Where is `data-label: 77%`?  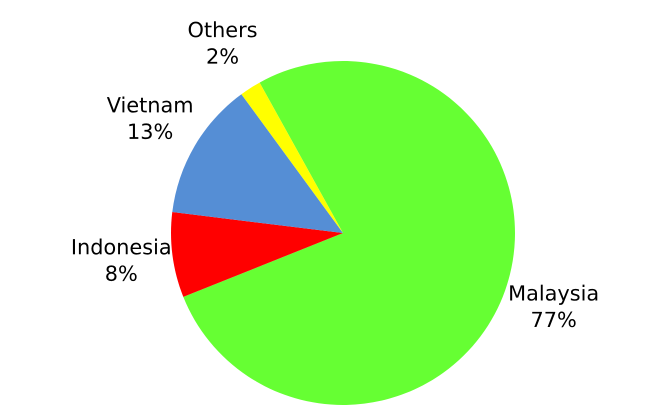 data-label: 77% is located at coordinates (554, 320).